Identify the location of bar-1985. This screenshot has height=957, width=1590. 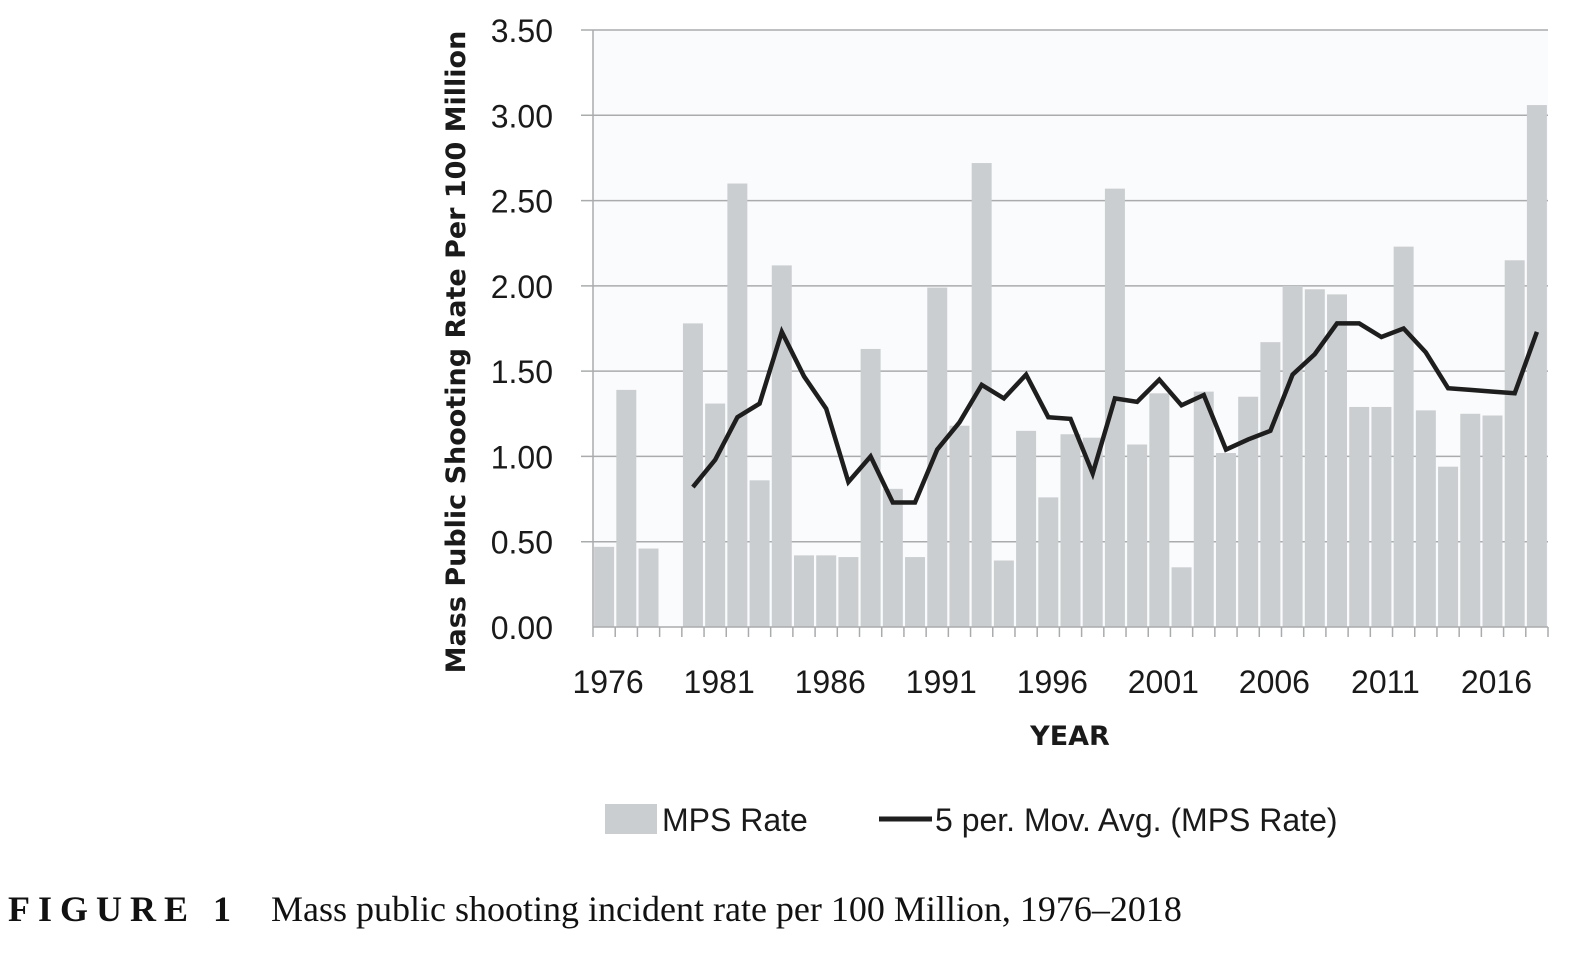
(803, 591).